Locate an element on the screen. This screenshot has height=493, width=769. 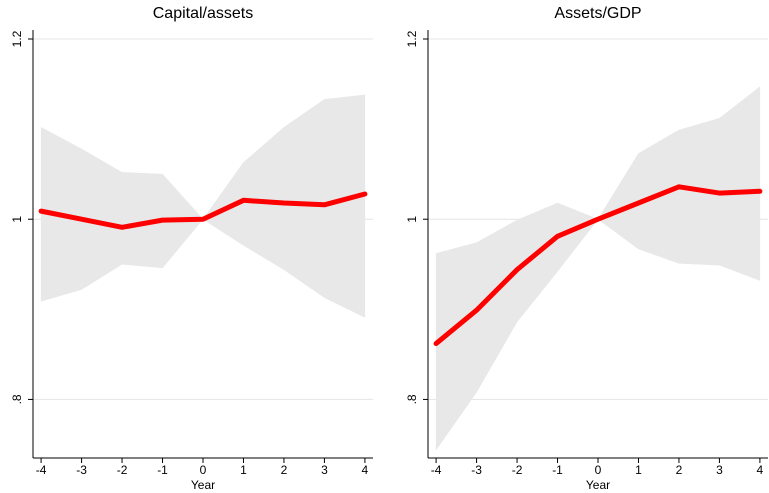
chart-title: Capital/assets is located at coordinates (203, 13).